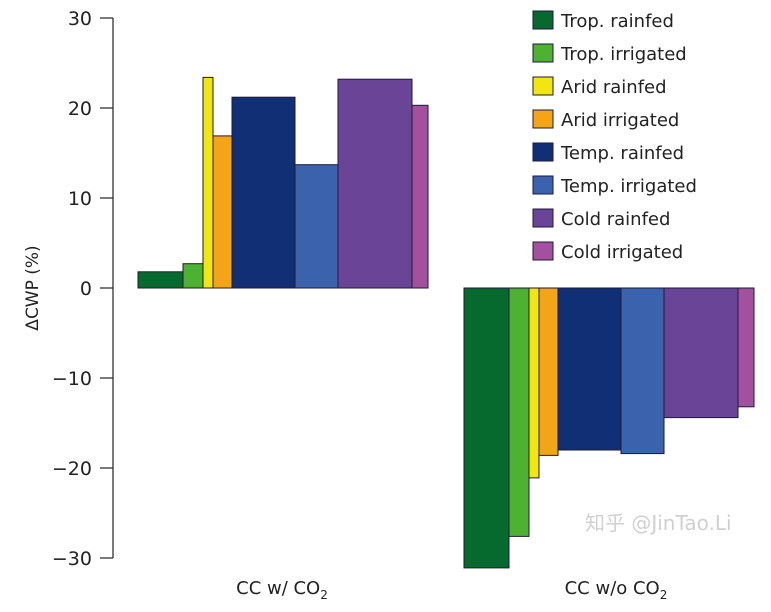 The width and height of the screenshot is (771, 612). Describe the element at coordinates (80, 19) in the screenshot. I see `y-tick-label: 30` at that location.